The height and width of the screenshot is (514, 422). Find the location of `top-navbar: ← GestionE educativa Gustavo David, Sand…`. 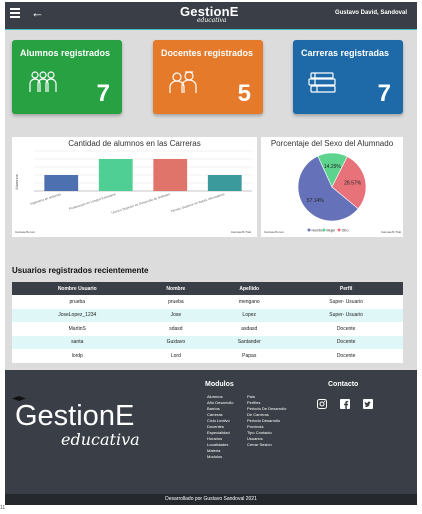

top-navbar: ← GestionE educativa Gustavo David, Sand… is located at coordinates (211, 16).